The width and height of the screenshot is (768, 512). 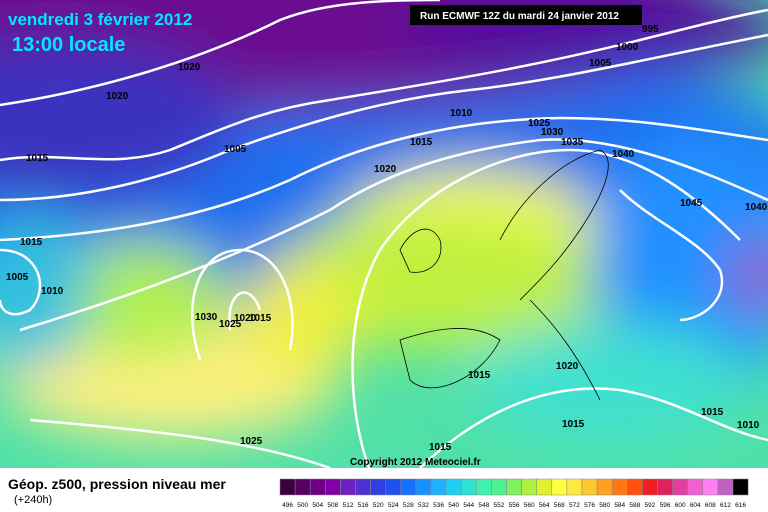 I want to click on coastlines, so click(x=504, y=275).